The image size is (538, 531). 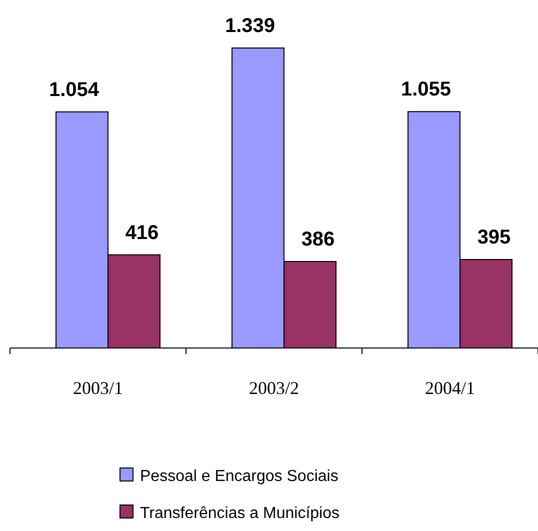 I want to click on data-label: 1.054, so click(x=74, y=89).